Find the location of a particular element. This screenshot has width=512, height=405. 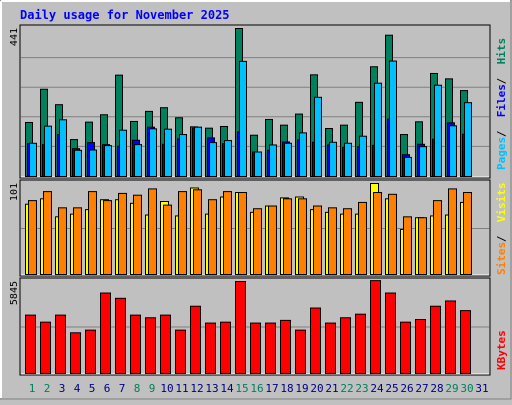

legend-hits-files-pages: Pages / Files / Hits is located at coordinates (501, 104).